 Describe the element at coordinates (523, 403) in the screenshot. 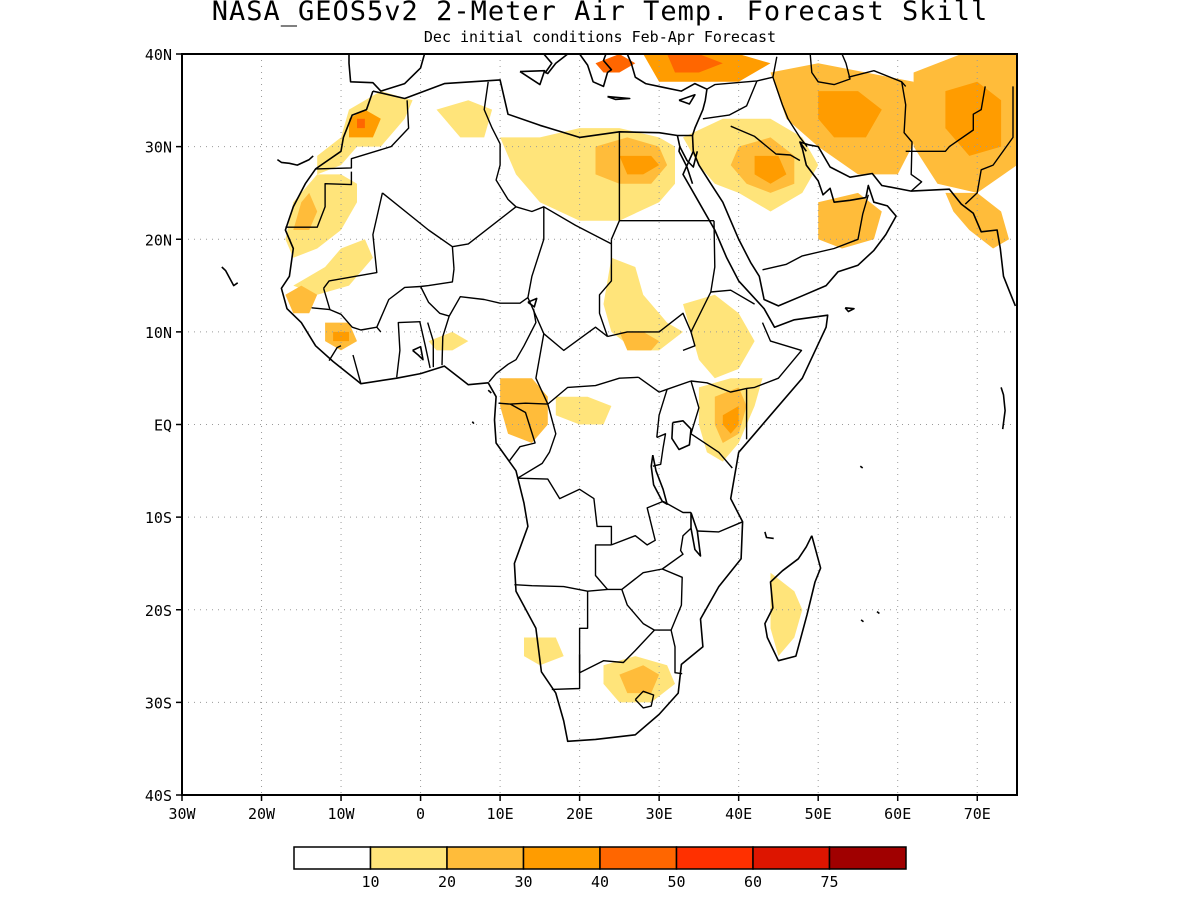

I see `border-cameroon-gabon-eqg` at that location.